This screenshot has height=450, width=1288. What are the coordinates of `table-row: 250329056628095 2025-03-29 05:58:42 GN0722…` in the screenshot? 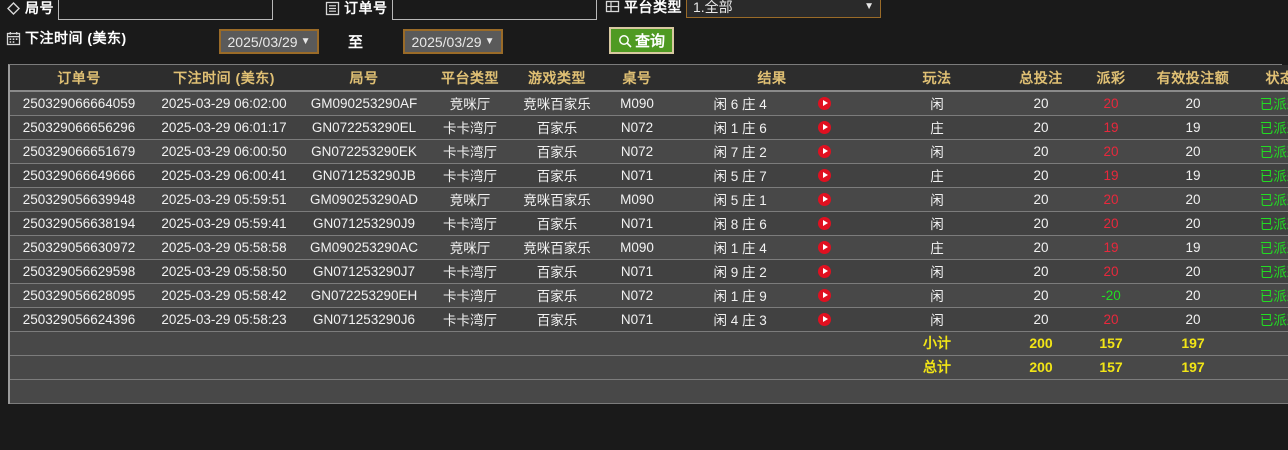 It's located at (649, 295).